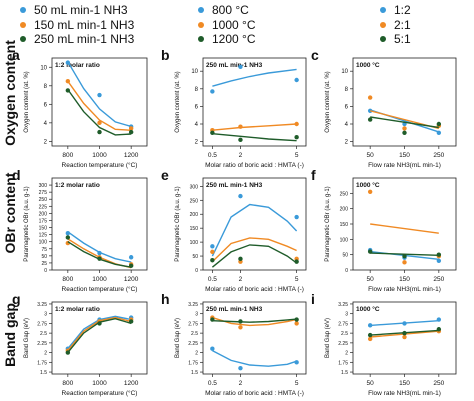 Image resolution: width=474 pixels, height=401 pixels. What do you see at coordinates (16, 299) in the screenshot?
I see `panel-letter: g` at bounding box center [16, 299].